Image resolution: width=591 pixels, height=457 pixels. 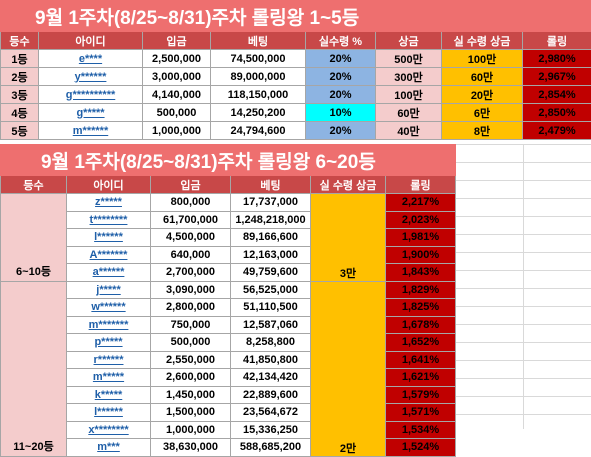 I want to click on bet-cell: 51,110,500, so click(x=271, y=308).